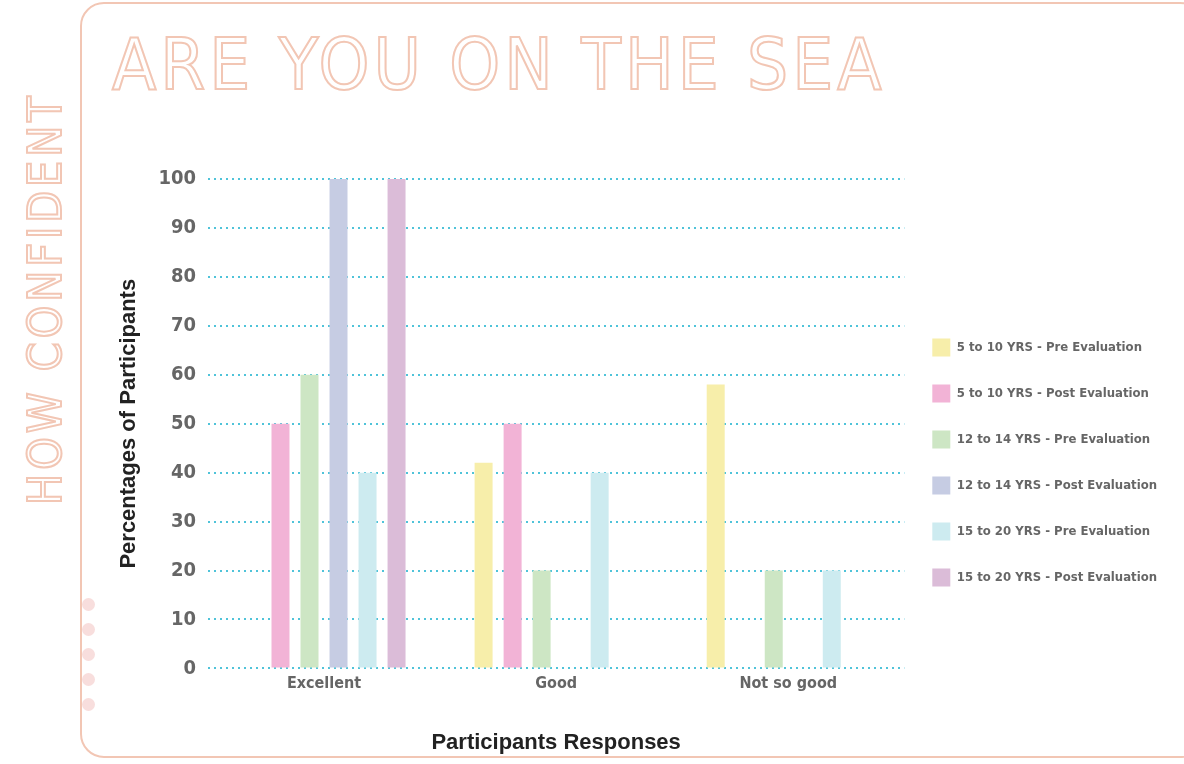 The image size is (1184, 764). What do you see at coordinates (324, 683) in the screenshot?
I see `x-tick-label: Excellent` at bounding box center [324, 683].